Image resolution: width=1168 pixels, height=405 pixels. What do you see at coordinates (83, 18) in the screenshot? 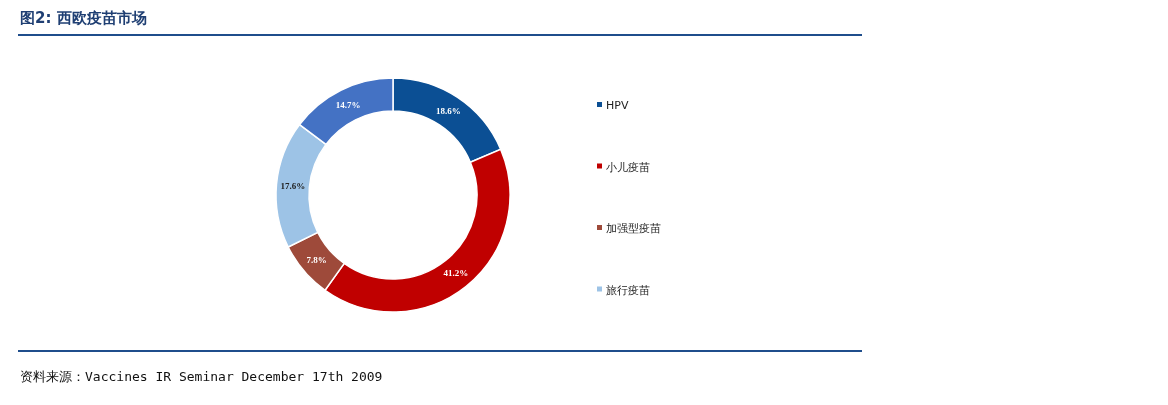
I see `text: 图2: 西欧疫苗市场` at bounding box center [83, 18].